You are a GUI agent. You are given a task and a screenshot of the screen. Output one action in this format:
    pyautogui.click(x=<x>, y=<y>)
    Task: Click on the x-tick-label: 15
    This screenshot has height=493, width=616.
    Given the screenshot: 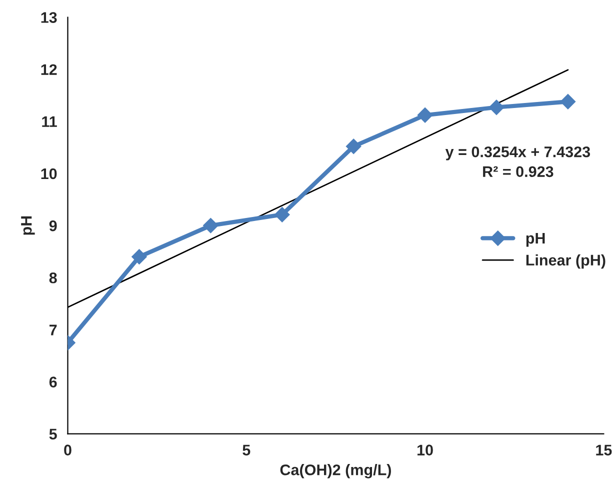 What is the action you would take?
    pyautogui.click(x=604, y=450)
    